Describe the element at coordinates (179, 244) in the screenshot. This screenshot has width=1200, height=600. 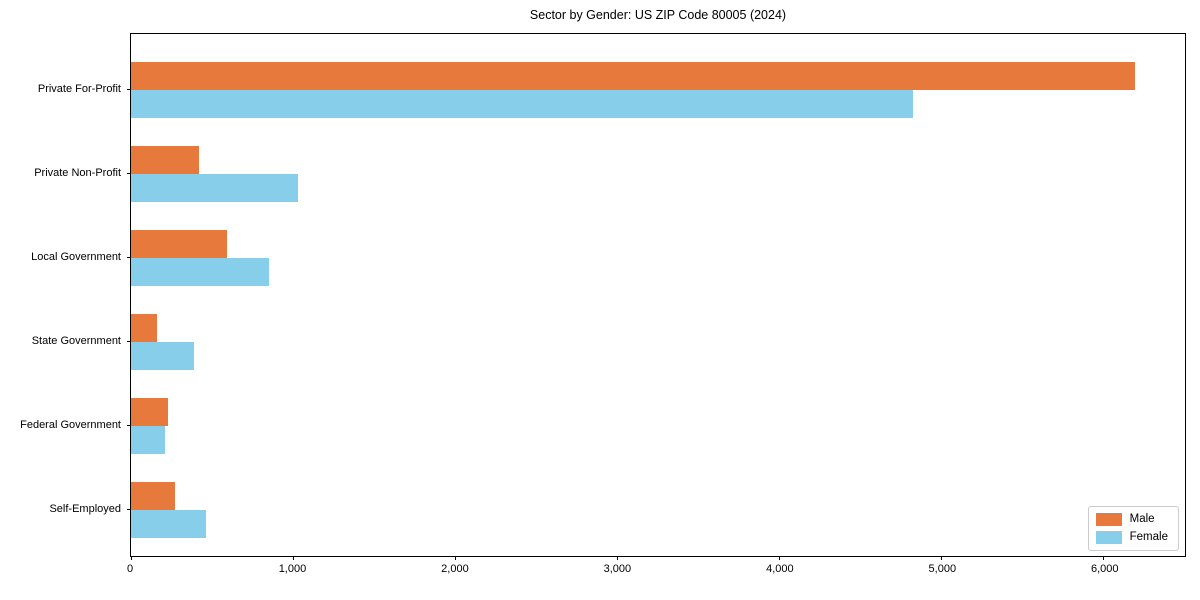
I see `bar-male-local-government` at that location.